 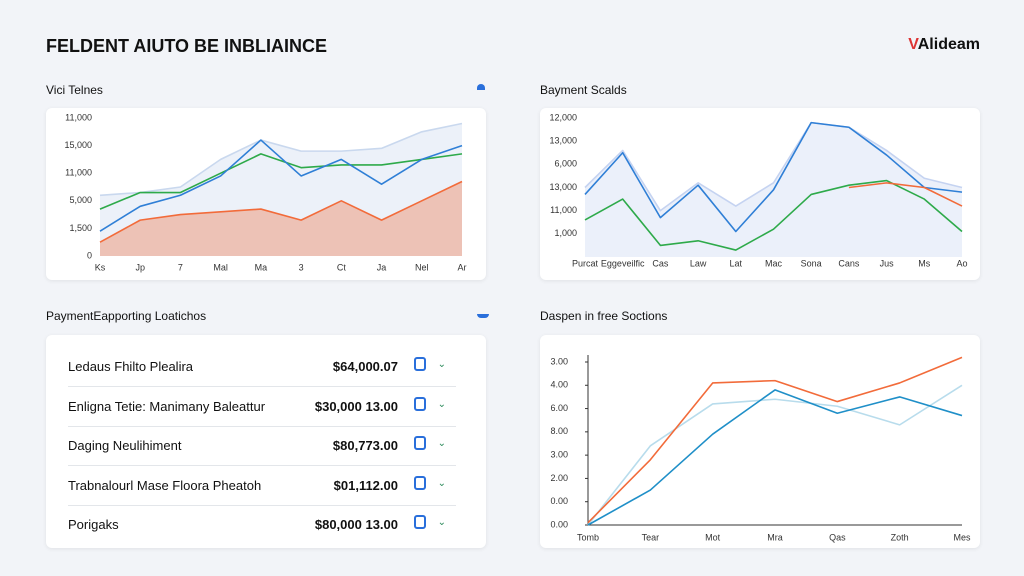 What do you see at coordinates (167, 406) in the screenshot?
I see `row-name: Enligna Tetie: Manimany Baleattur` at bounding box center [167, 406].